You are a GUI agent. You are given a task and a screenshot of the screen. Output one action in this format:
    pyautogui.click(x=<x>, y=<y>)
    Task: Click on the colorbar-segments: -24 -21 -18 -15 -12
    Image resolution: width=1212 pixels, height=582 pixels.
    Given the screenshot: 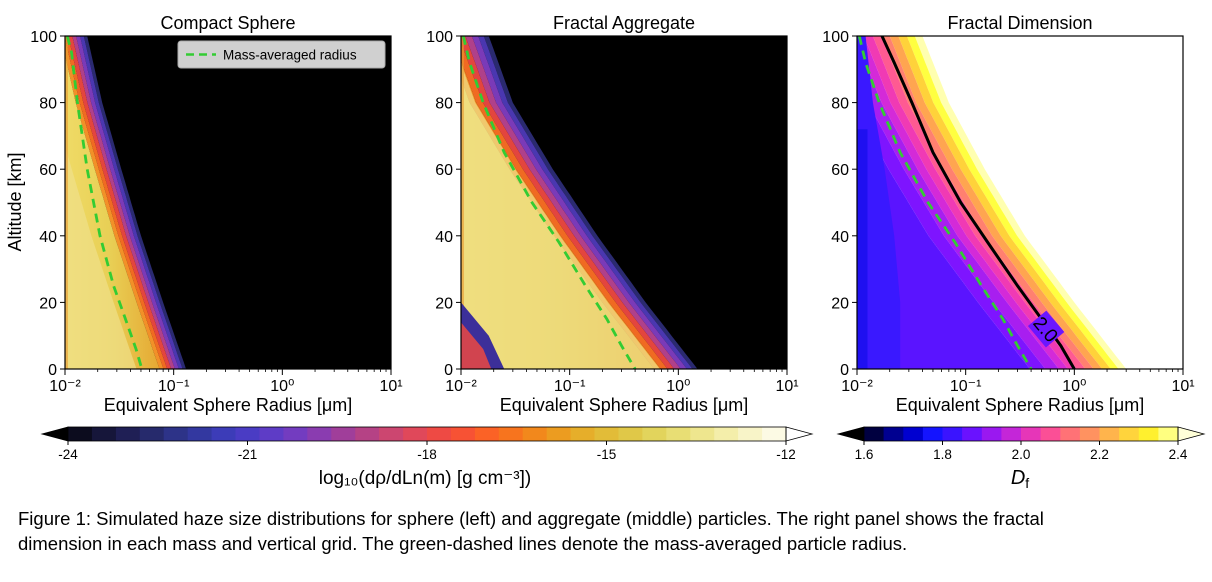 What is the action you would take?
    pyautogui.click(x=427, y=444)
    